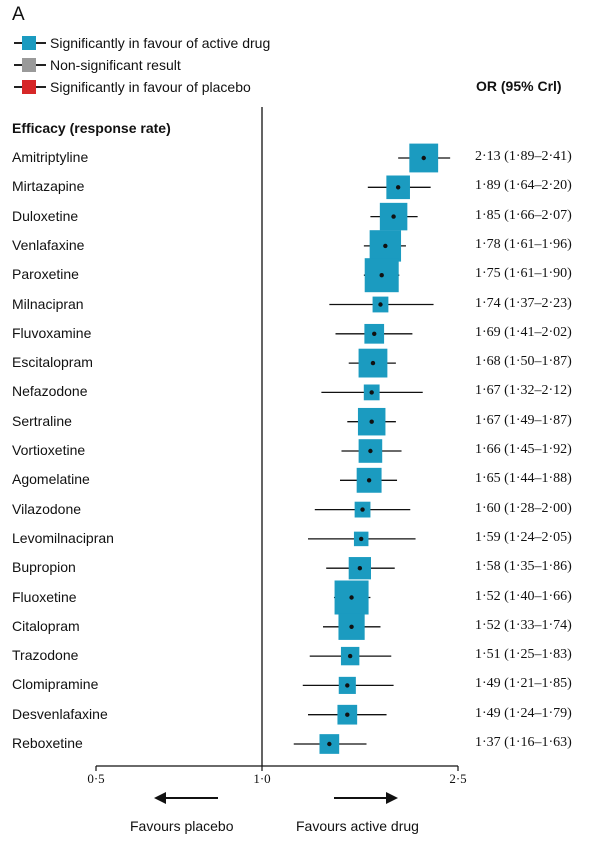 Image resolution: width=609 pixels, height=850 pixels. What do you see at coordinates (523, 567) in the screenshot?
I see `odds-ratio-value: 1·58 (1·35–1·86)` at bounding box center [523, 567].